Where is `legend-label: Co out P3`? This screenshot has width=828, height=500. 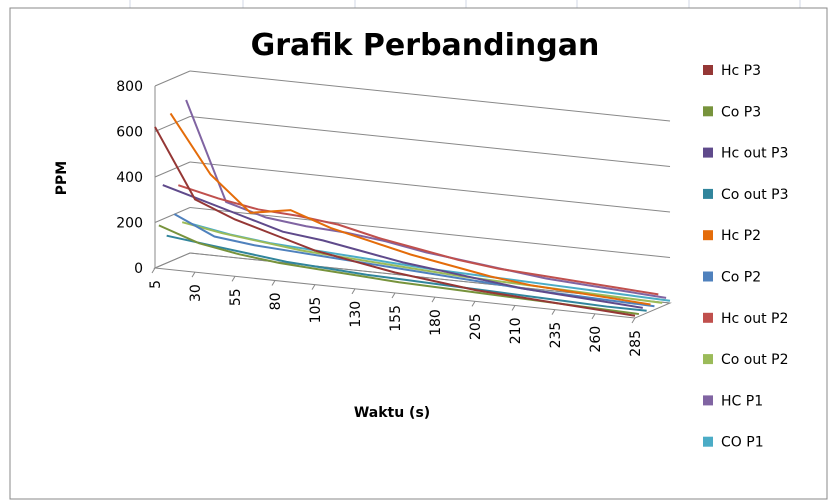 legend-label: Co out P3 is located at coordinates (755, 195).